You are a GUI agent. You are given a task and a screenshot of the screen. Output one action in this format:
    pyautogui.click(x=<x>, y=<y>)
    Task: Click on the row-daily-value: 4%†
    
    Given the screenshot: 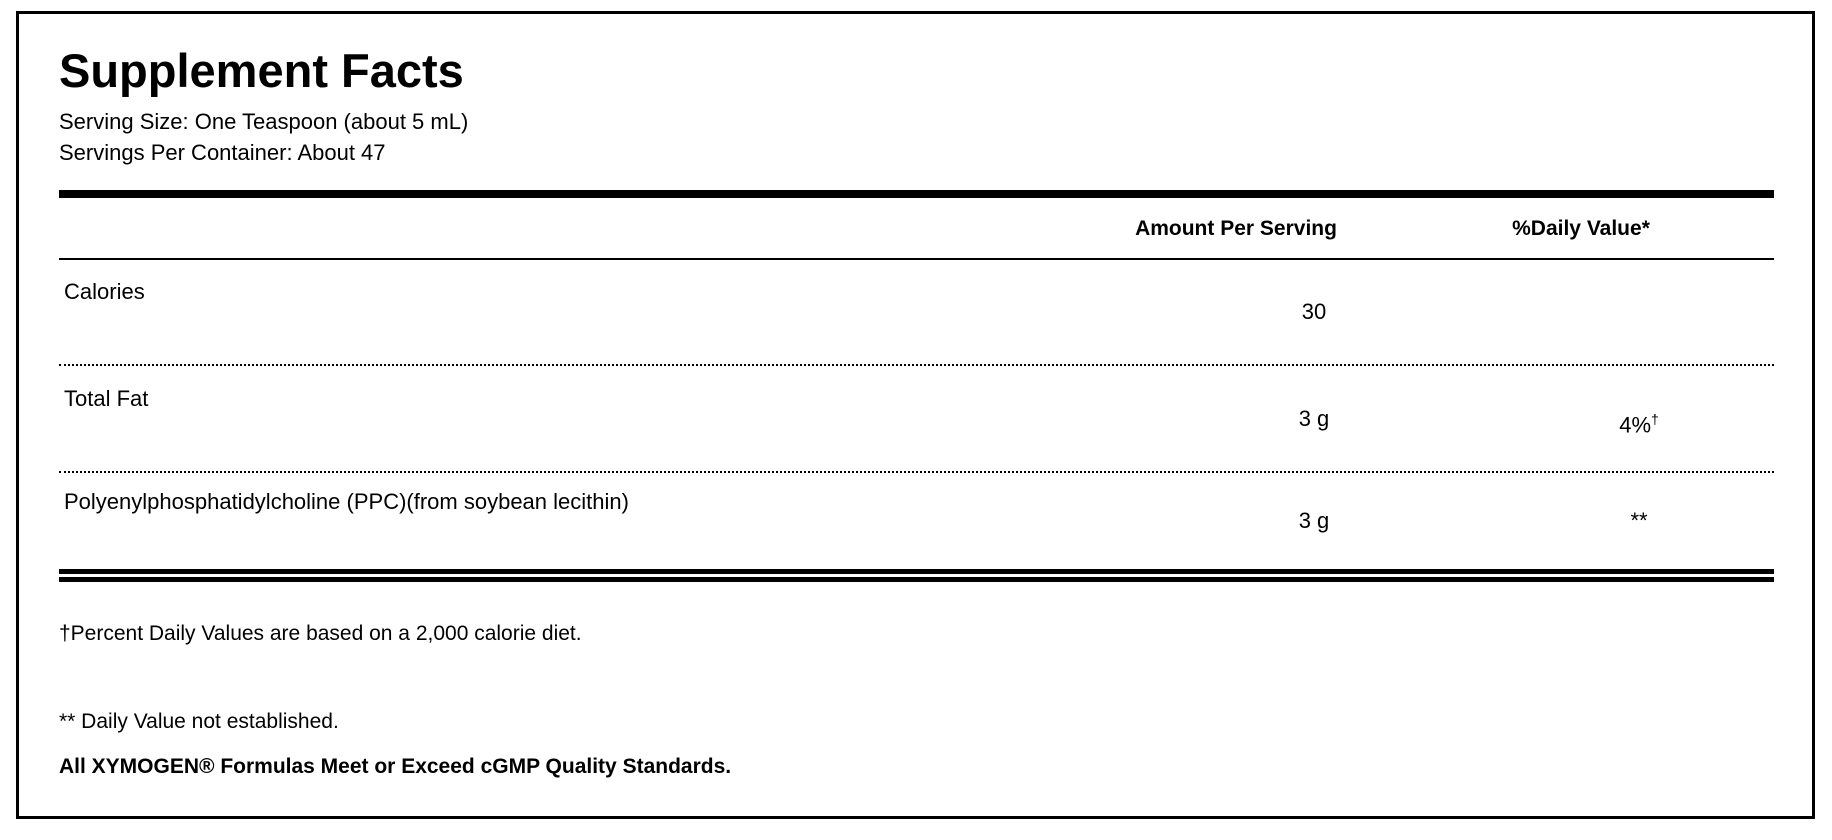 What is the action you would take?
    pyautogui.click(x=1639, y=422)
    